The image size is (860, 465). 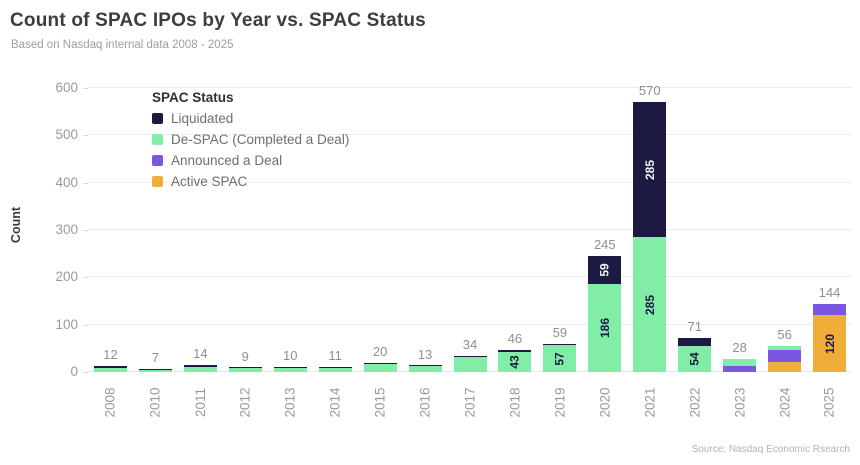 What do you see at coordinates (335, 367) in the screenshot?
I see `bar-segment-2014-liquidated` at bounding box center [335, 367].